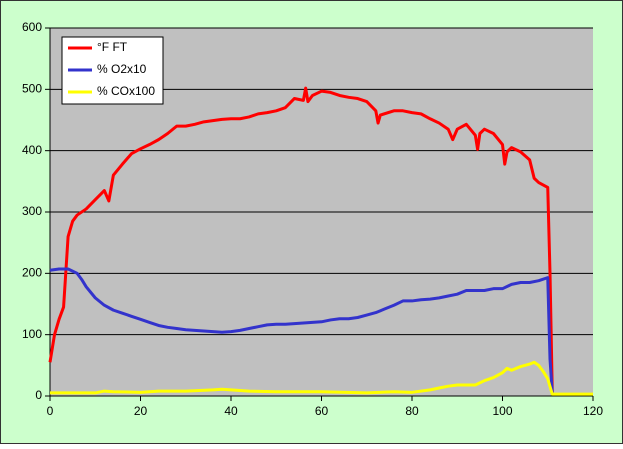  I want to click on y-tick-label: 200, so click(32, 273).